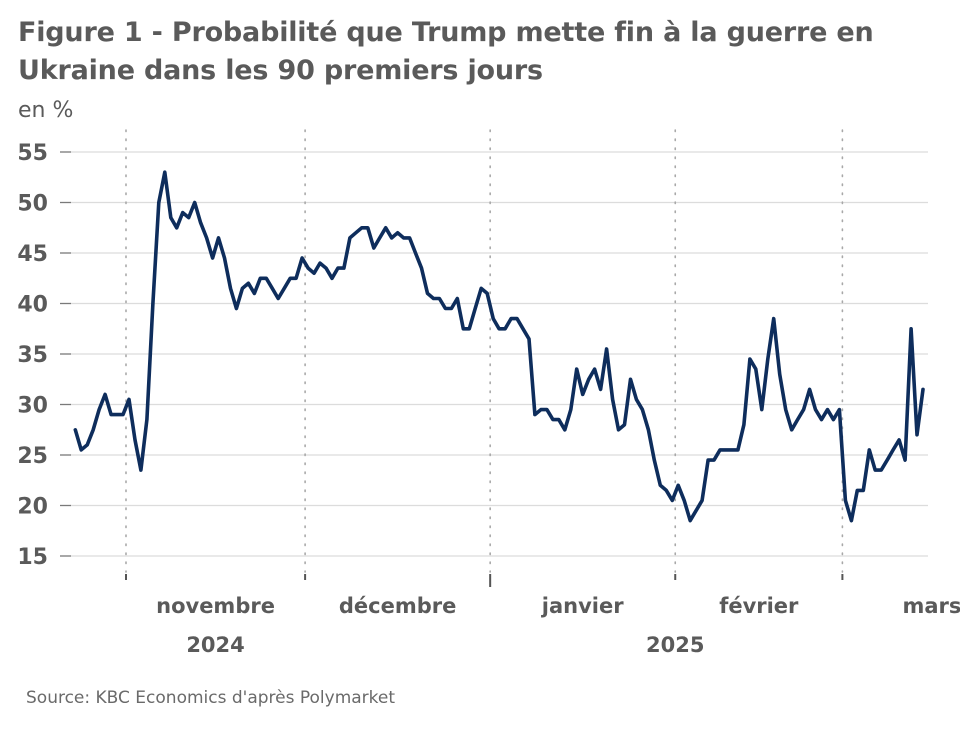 This screenshot has height=741, width=960. I want to click on y-tick-label: 30, so click(32, 406).